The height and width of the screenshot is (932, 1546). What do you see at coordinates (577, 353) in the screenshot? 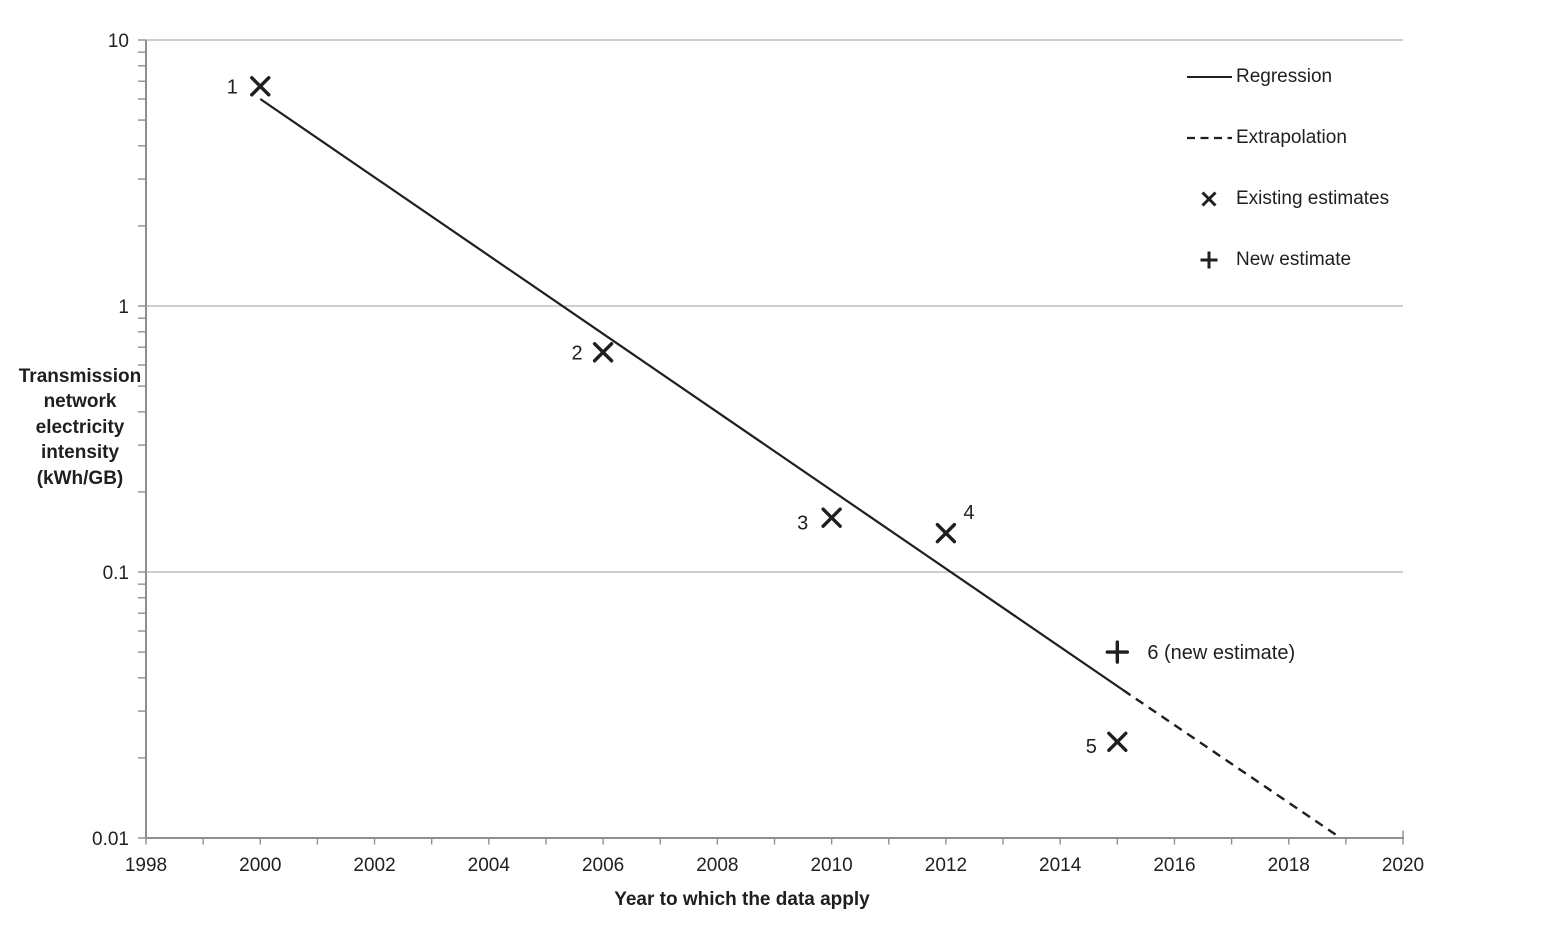
I see `data-point-label: 2` at bounding box center [577, 353].